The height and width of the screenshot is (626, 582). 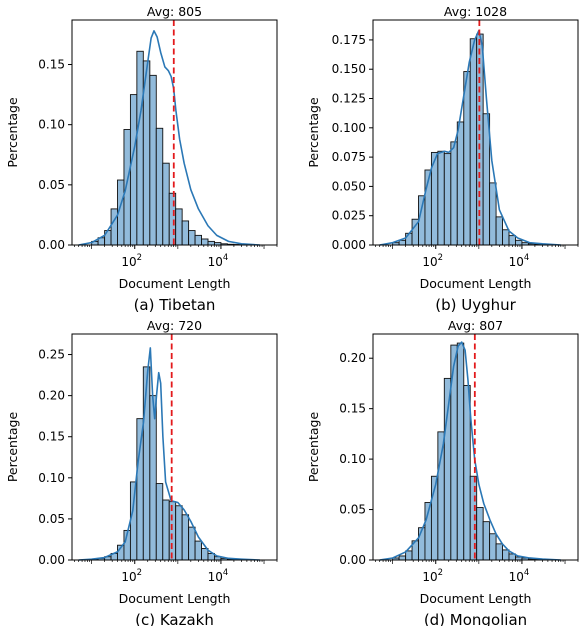 What do you see at coordinates (174, 11) in the screenshot?
I see `chart-title: Avg: 805` at bounding box center [174, 11].